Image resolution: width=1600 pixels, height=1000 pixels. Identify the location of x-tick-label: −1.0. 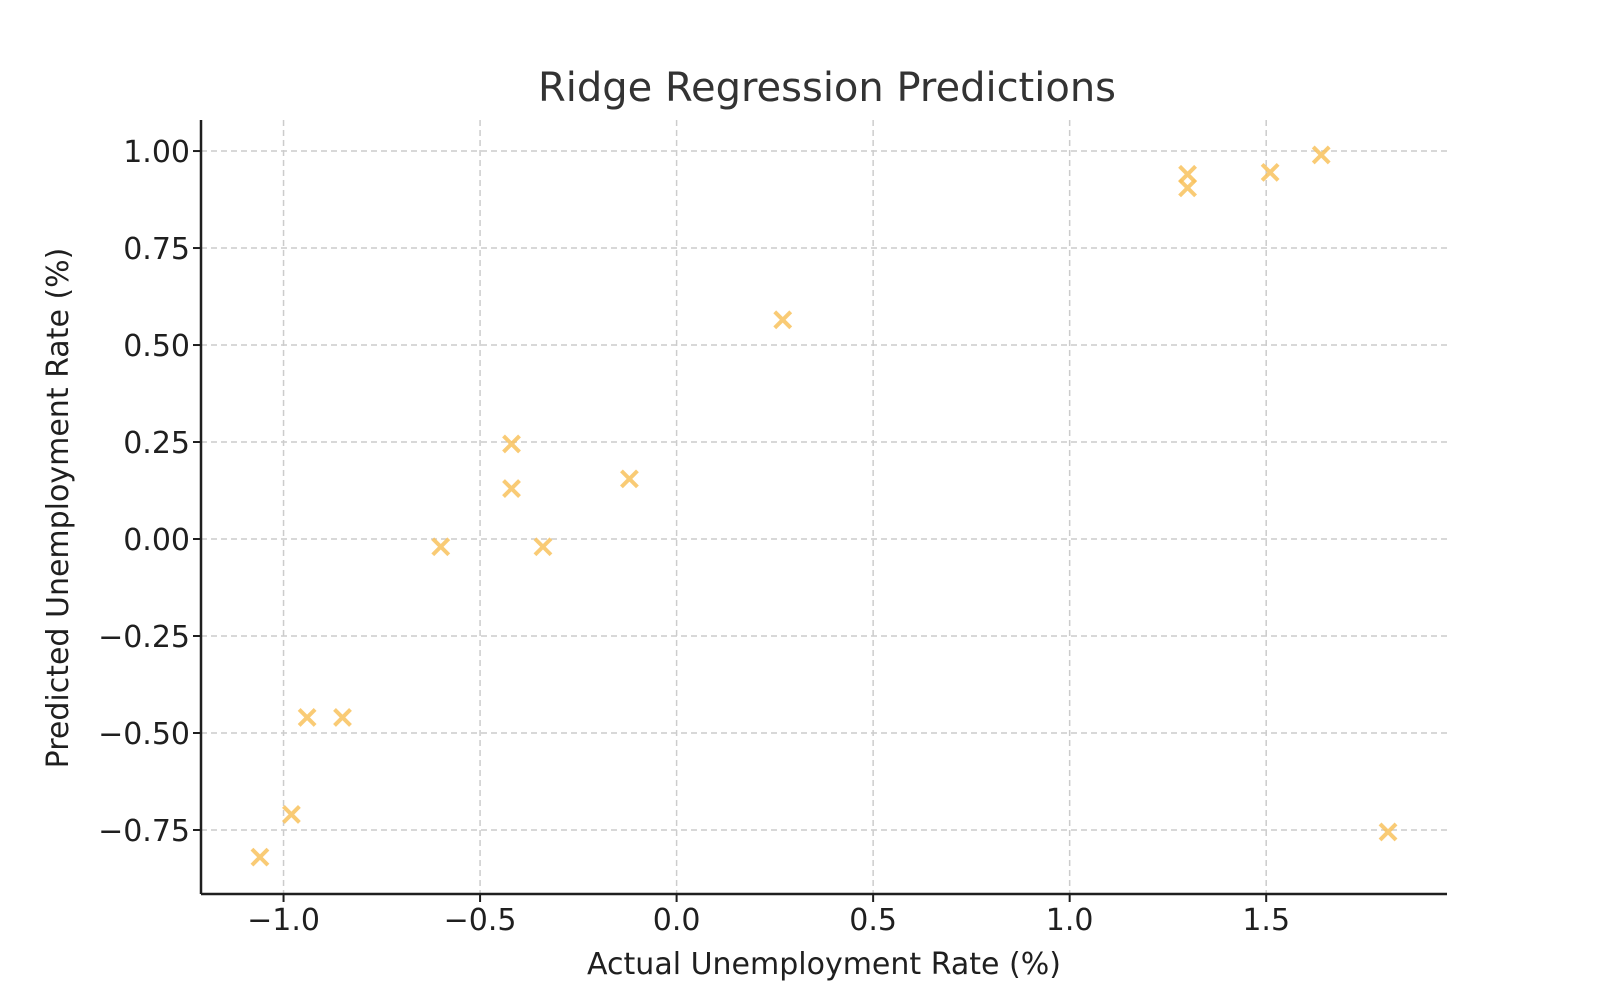
(283, 920).